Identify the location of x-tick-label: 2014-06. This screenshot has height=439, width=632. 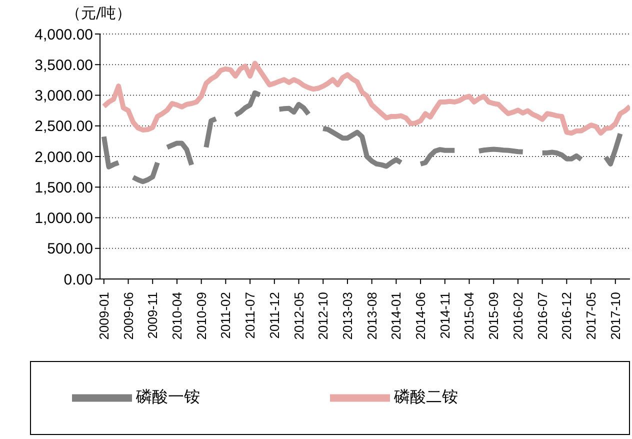
(420, 316).